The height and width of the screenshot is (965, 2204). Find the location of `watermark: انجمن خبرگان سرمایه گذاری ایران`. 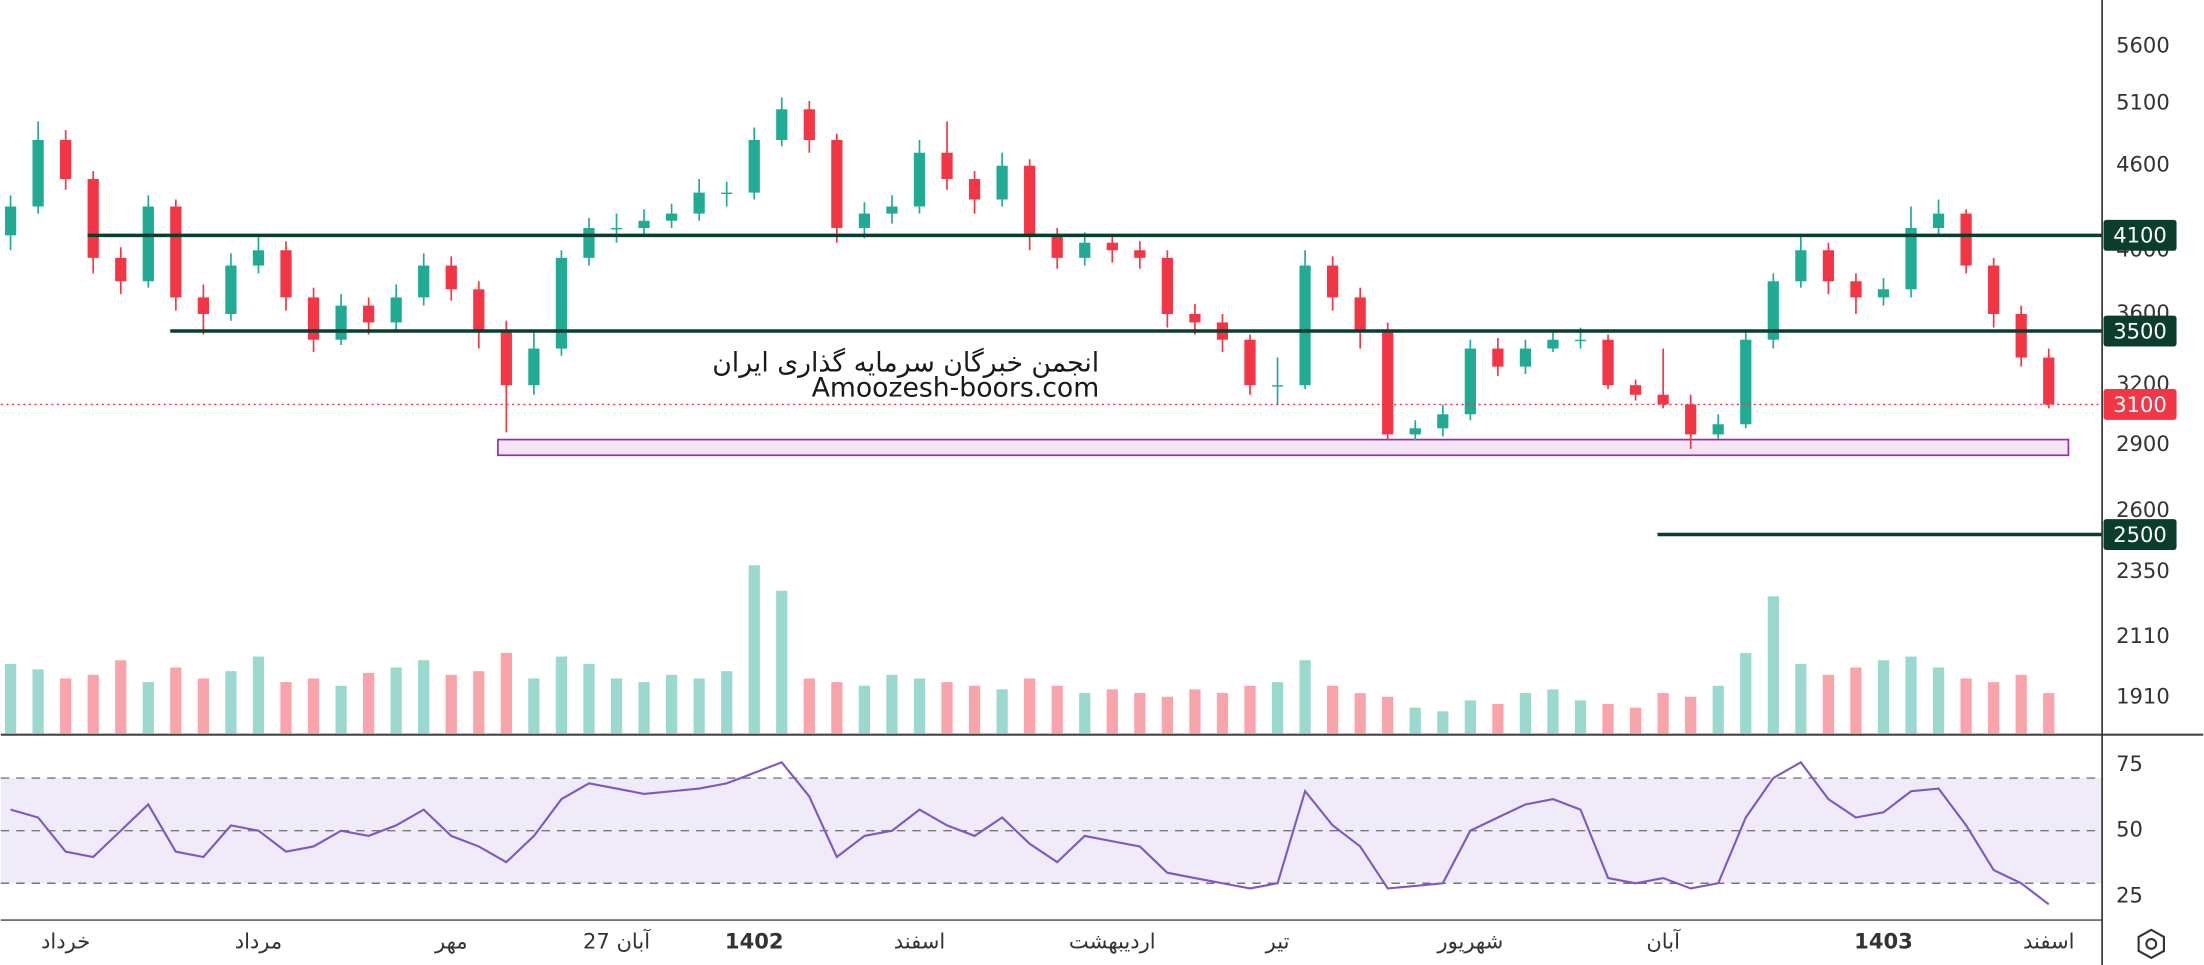

watermark: انجمن خبرگان سرمایه گذاری ایران is located at coordinates (905, 362).